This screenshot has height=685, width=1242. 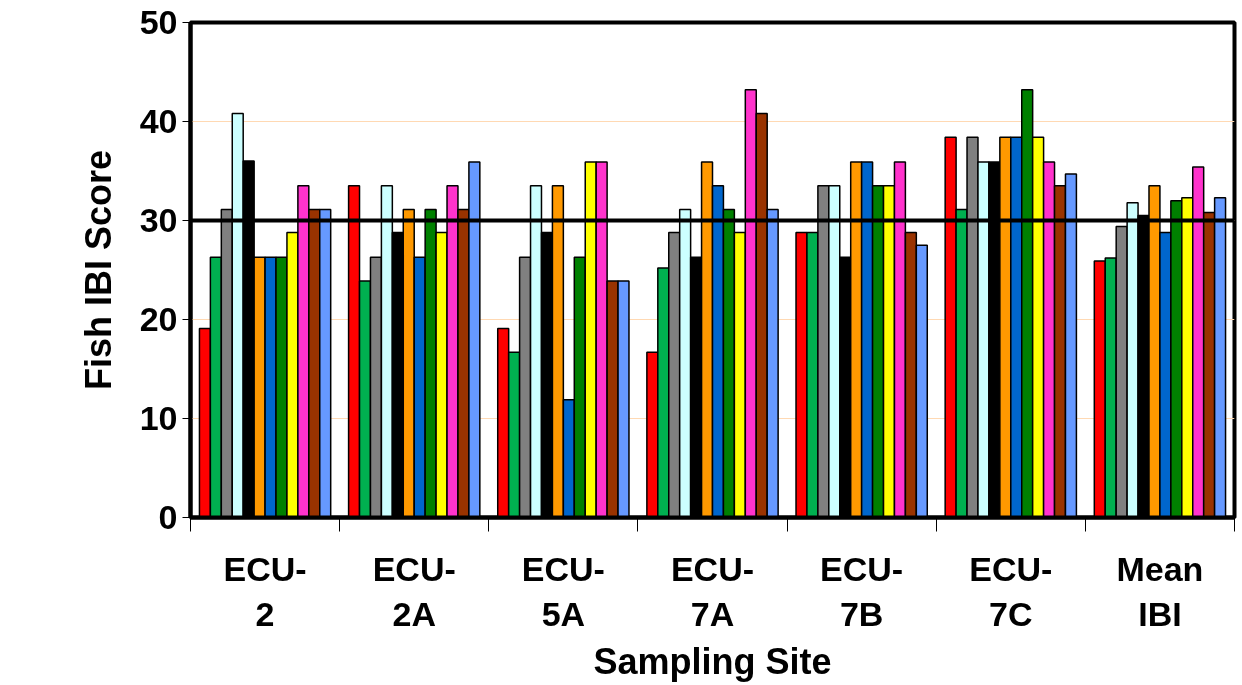 I want to click on y-tick-label: 40, so click(x=158, y=121).